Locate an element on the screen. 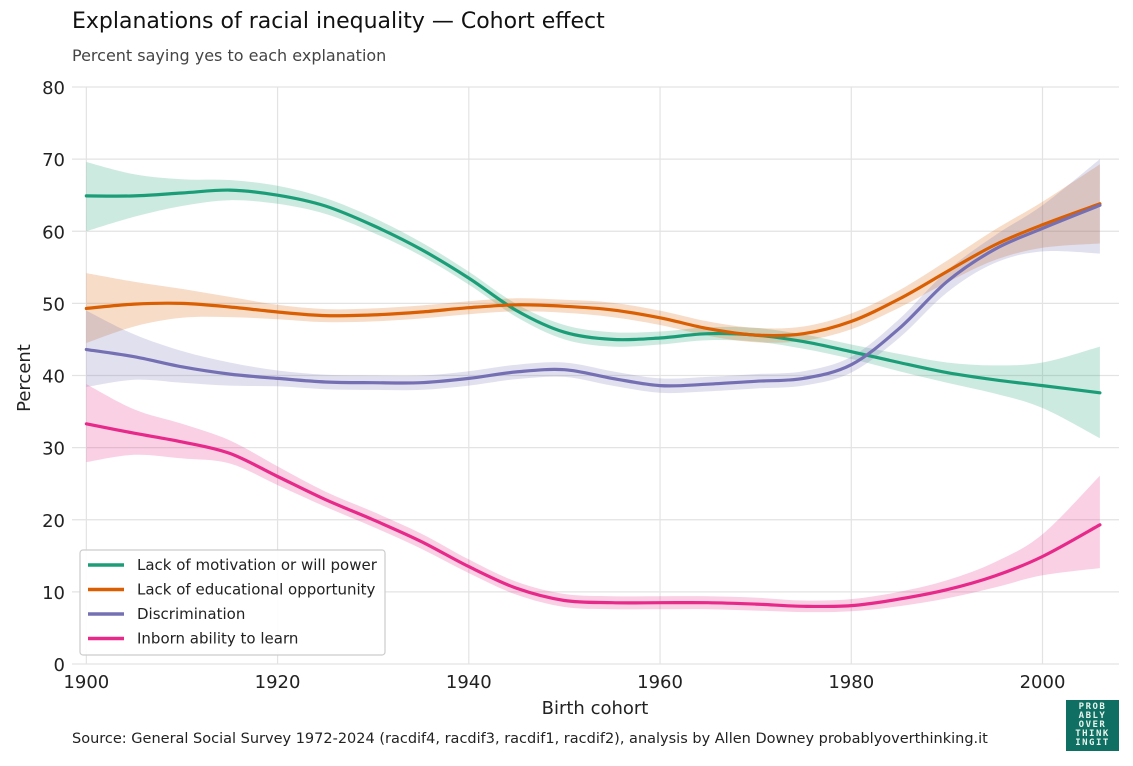  y-axis-label: Percent is located at coordinates (24, 378).